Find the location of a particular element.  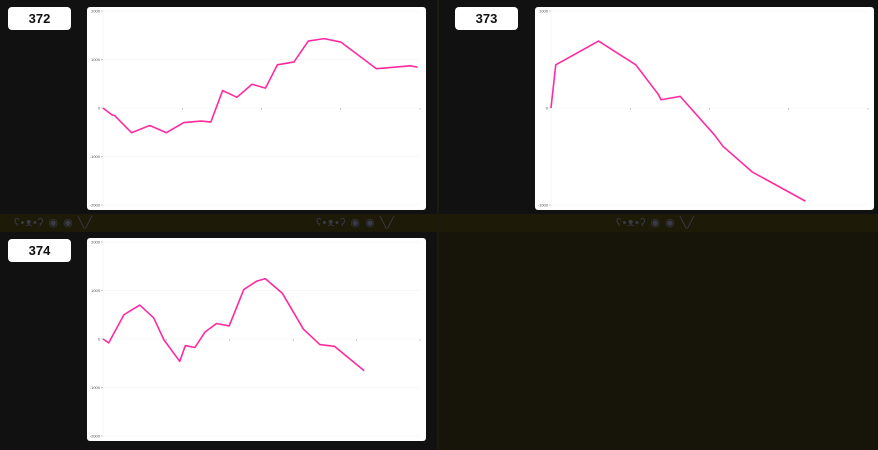

run-label: 374 is located at coordinates (39, 250).